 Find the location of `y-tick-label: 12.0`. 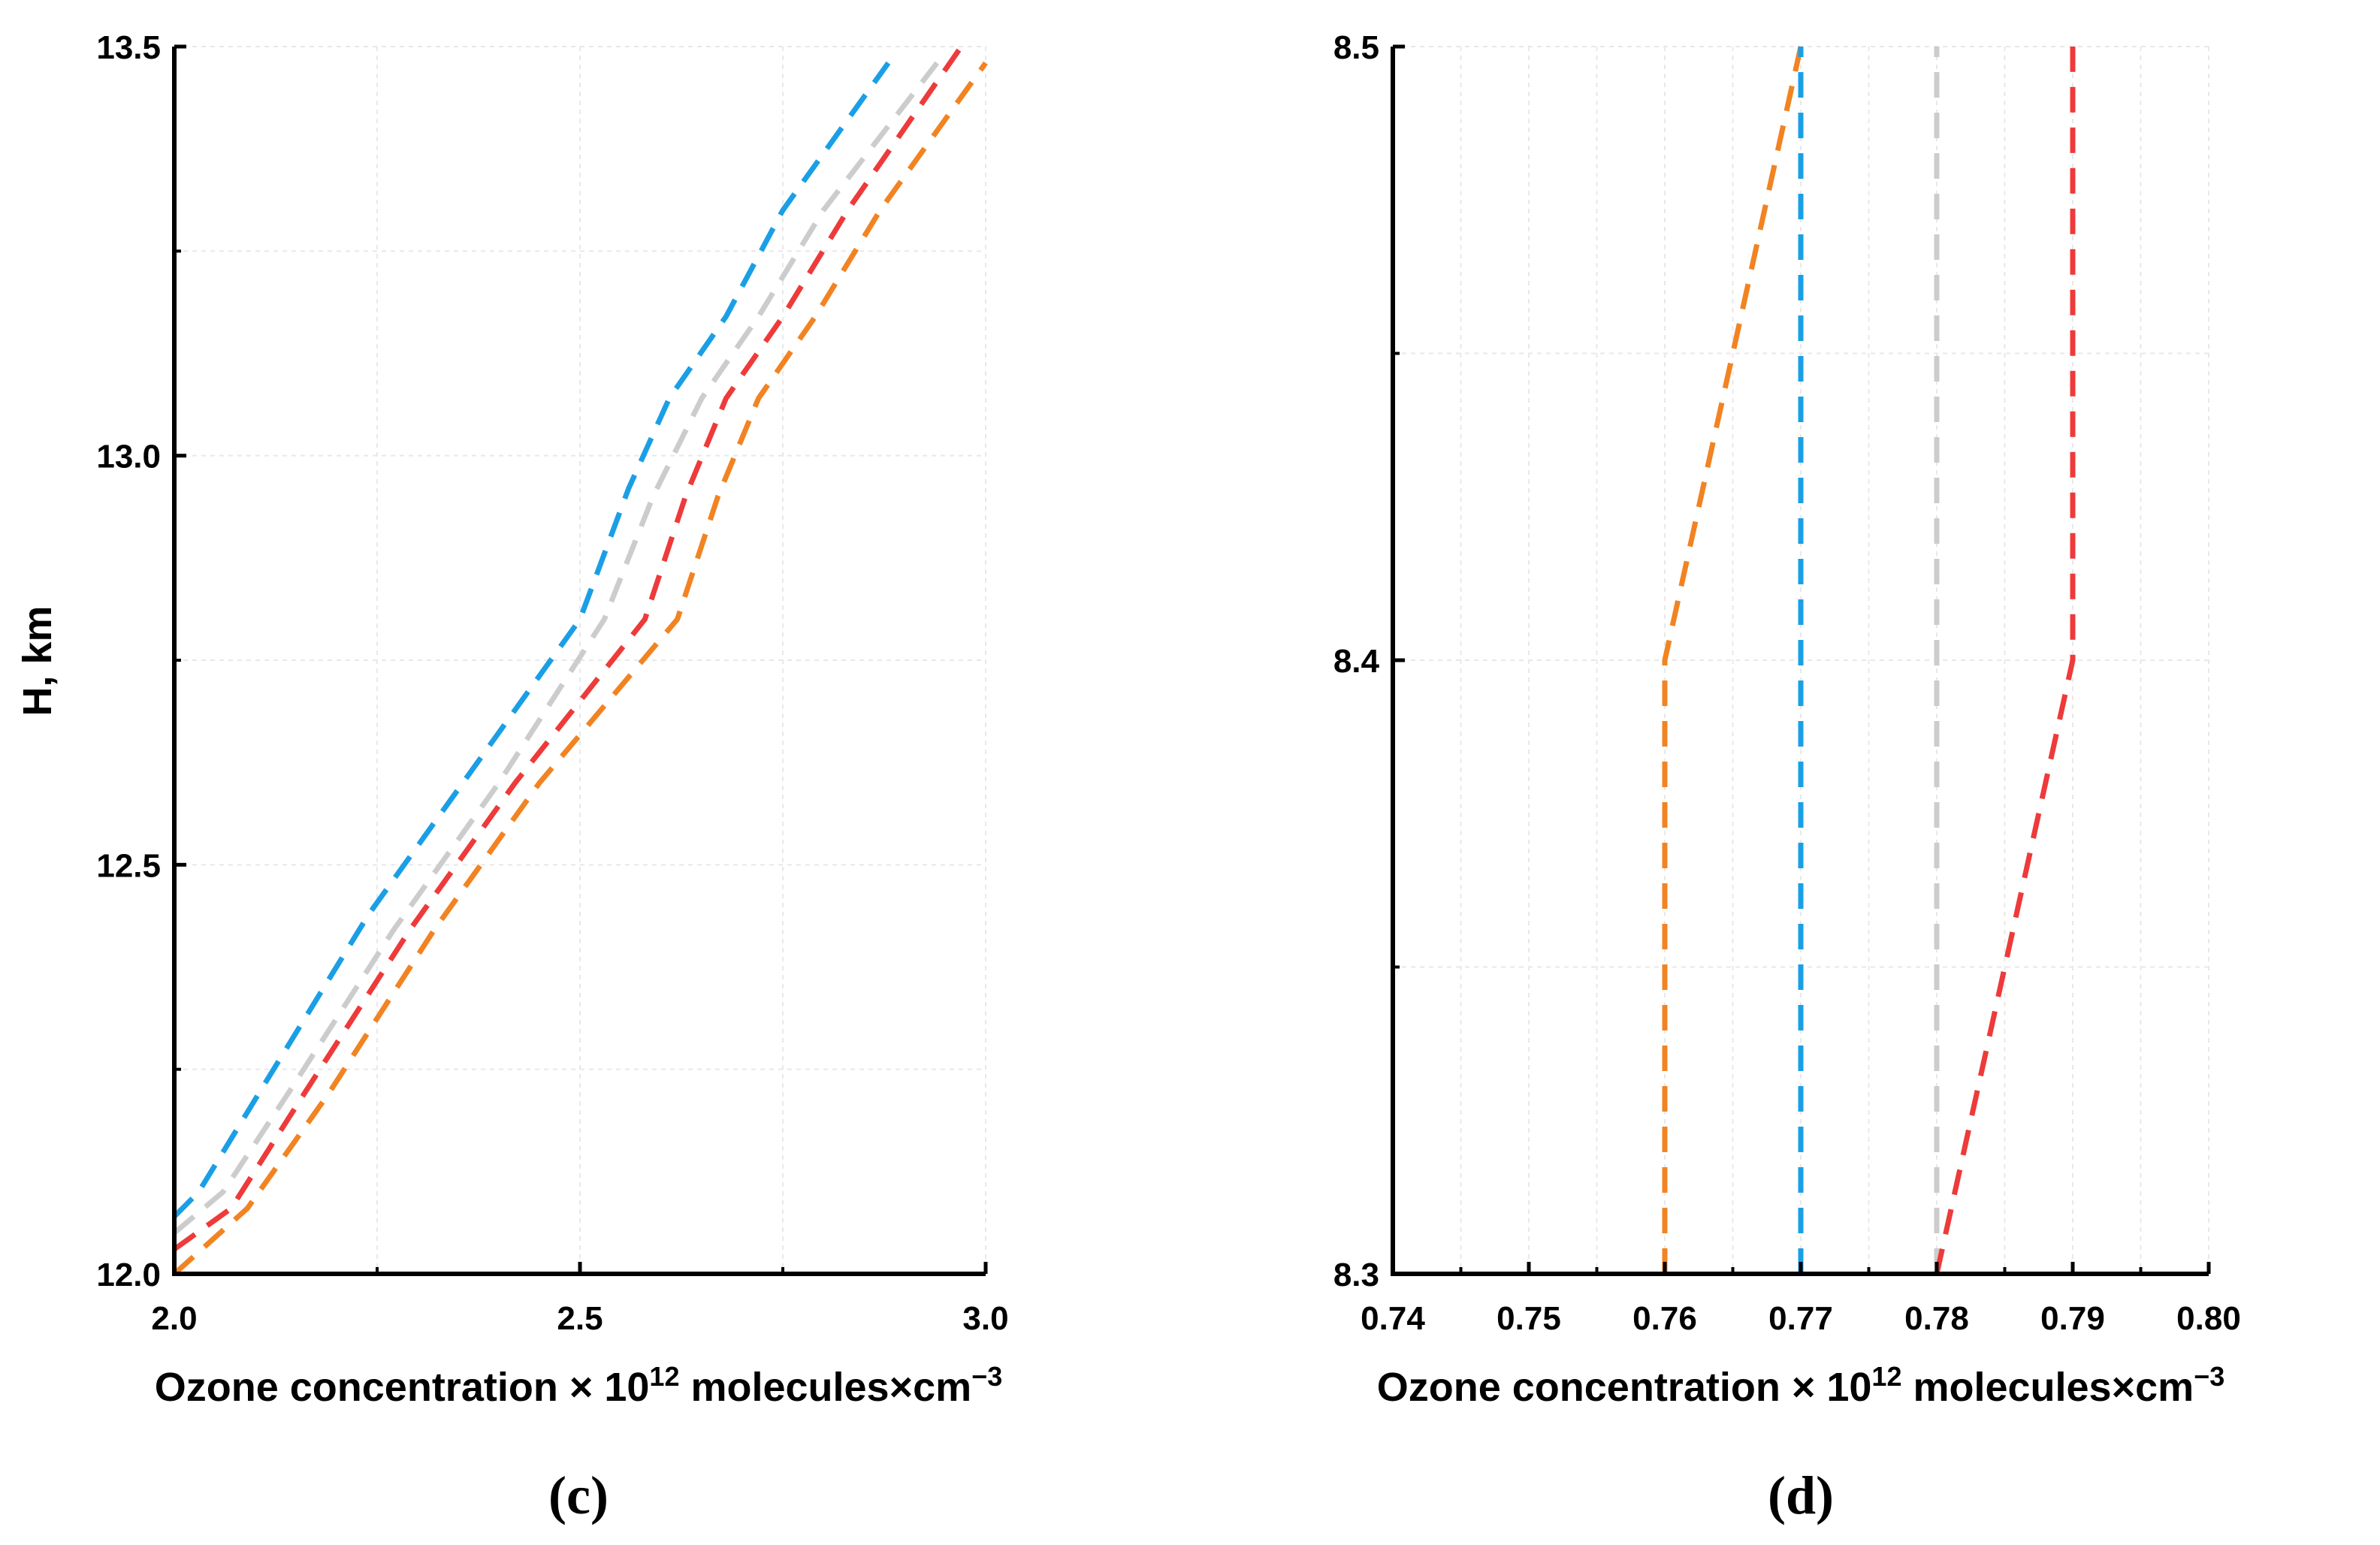

y-tick-label: 12.0 is located at coordinates (128, 1275).